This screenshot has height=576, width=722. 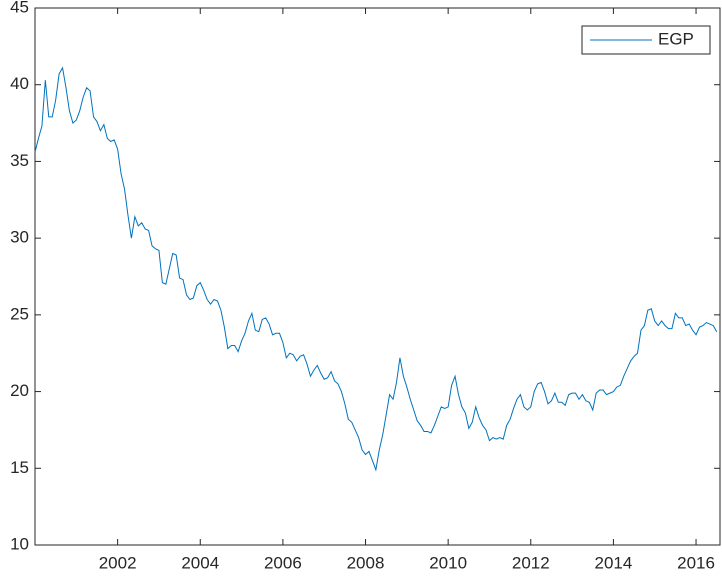 What do you see at coordinates (696, 562) in the screenshot?
I see `x-tick-label: 2016` at bounding box center [696, 562].